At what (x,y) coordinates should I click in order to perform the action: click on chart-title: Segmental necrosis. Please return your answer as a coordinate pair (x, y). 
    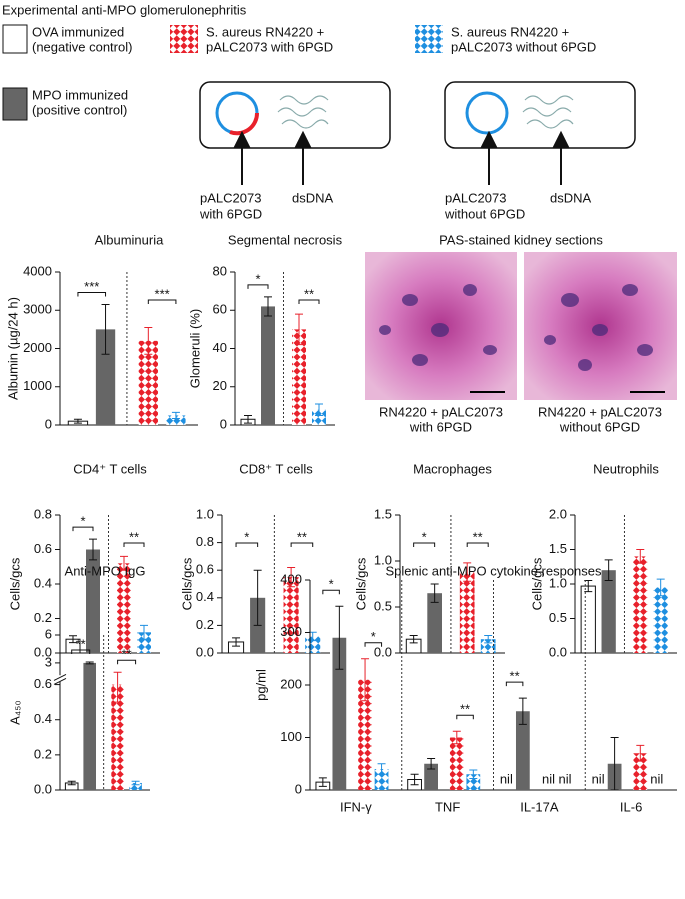
    Looking at the image, I should click on (285, 239).